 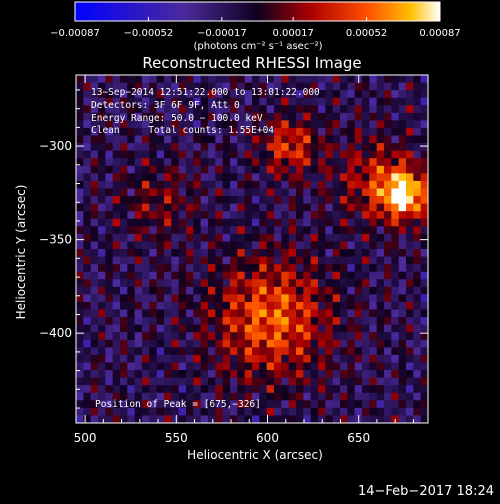 I want to click on colorbar-tick-label: 0.00087, so click(x=439, y=33).